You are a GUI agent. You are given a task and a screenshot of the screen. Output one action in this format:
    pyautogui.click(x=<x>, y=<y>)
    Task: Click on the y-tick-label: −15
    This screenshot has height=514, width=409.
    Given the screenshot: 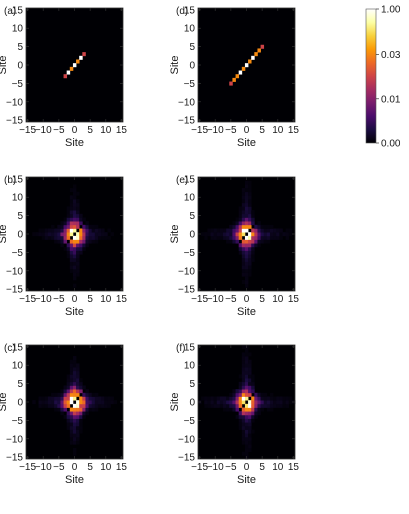 What is the action you would take?
    pyautogui.click(x=186, y=290)
    